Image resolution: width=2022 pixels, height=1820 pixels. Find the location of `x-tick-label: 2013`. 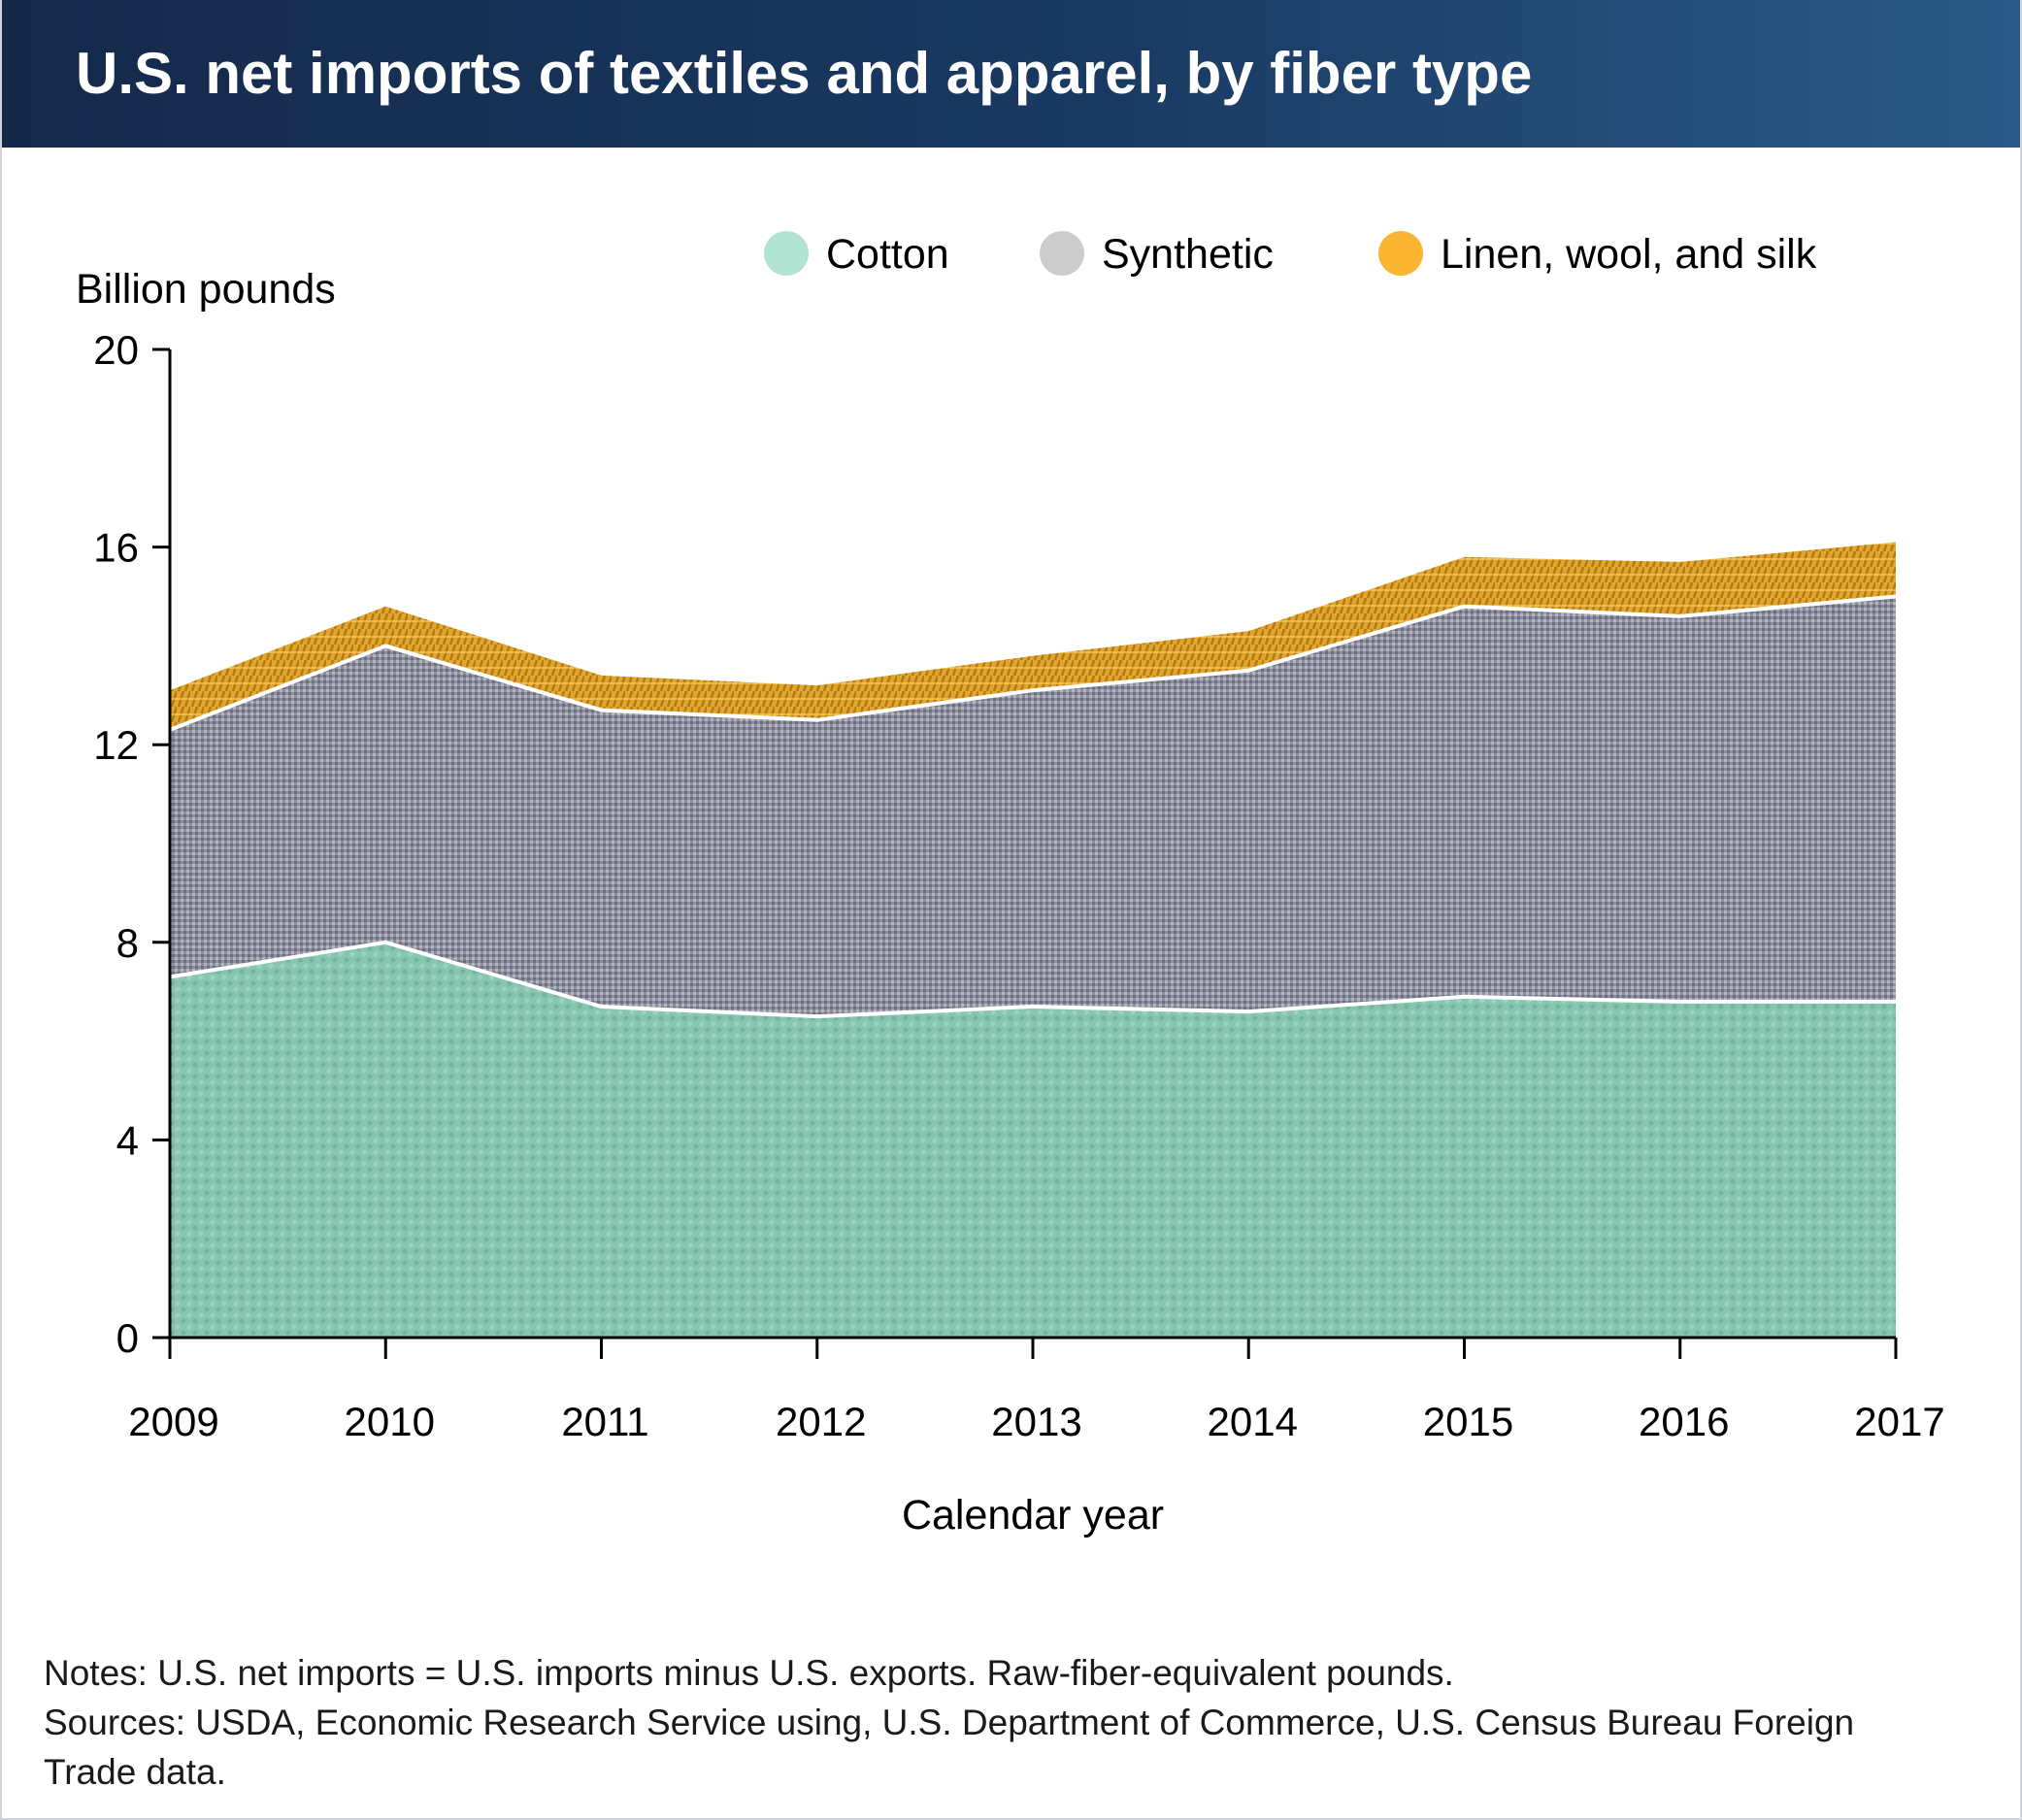

x-tick-label: 2013 is located at coordinates (1036, 1421).